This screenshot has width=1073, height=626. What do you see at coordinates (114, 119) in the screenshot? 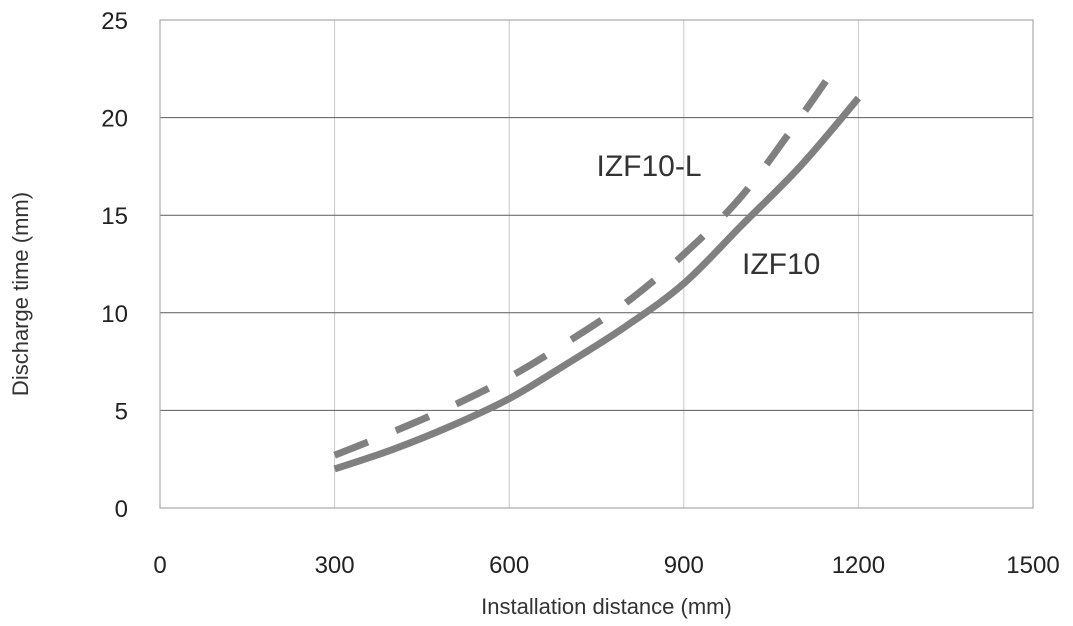
I see `y-tick-label: 20` at bounding box center [114, 119].